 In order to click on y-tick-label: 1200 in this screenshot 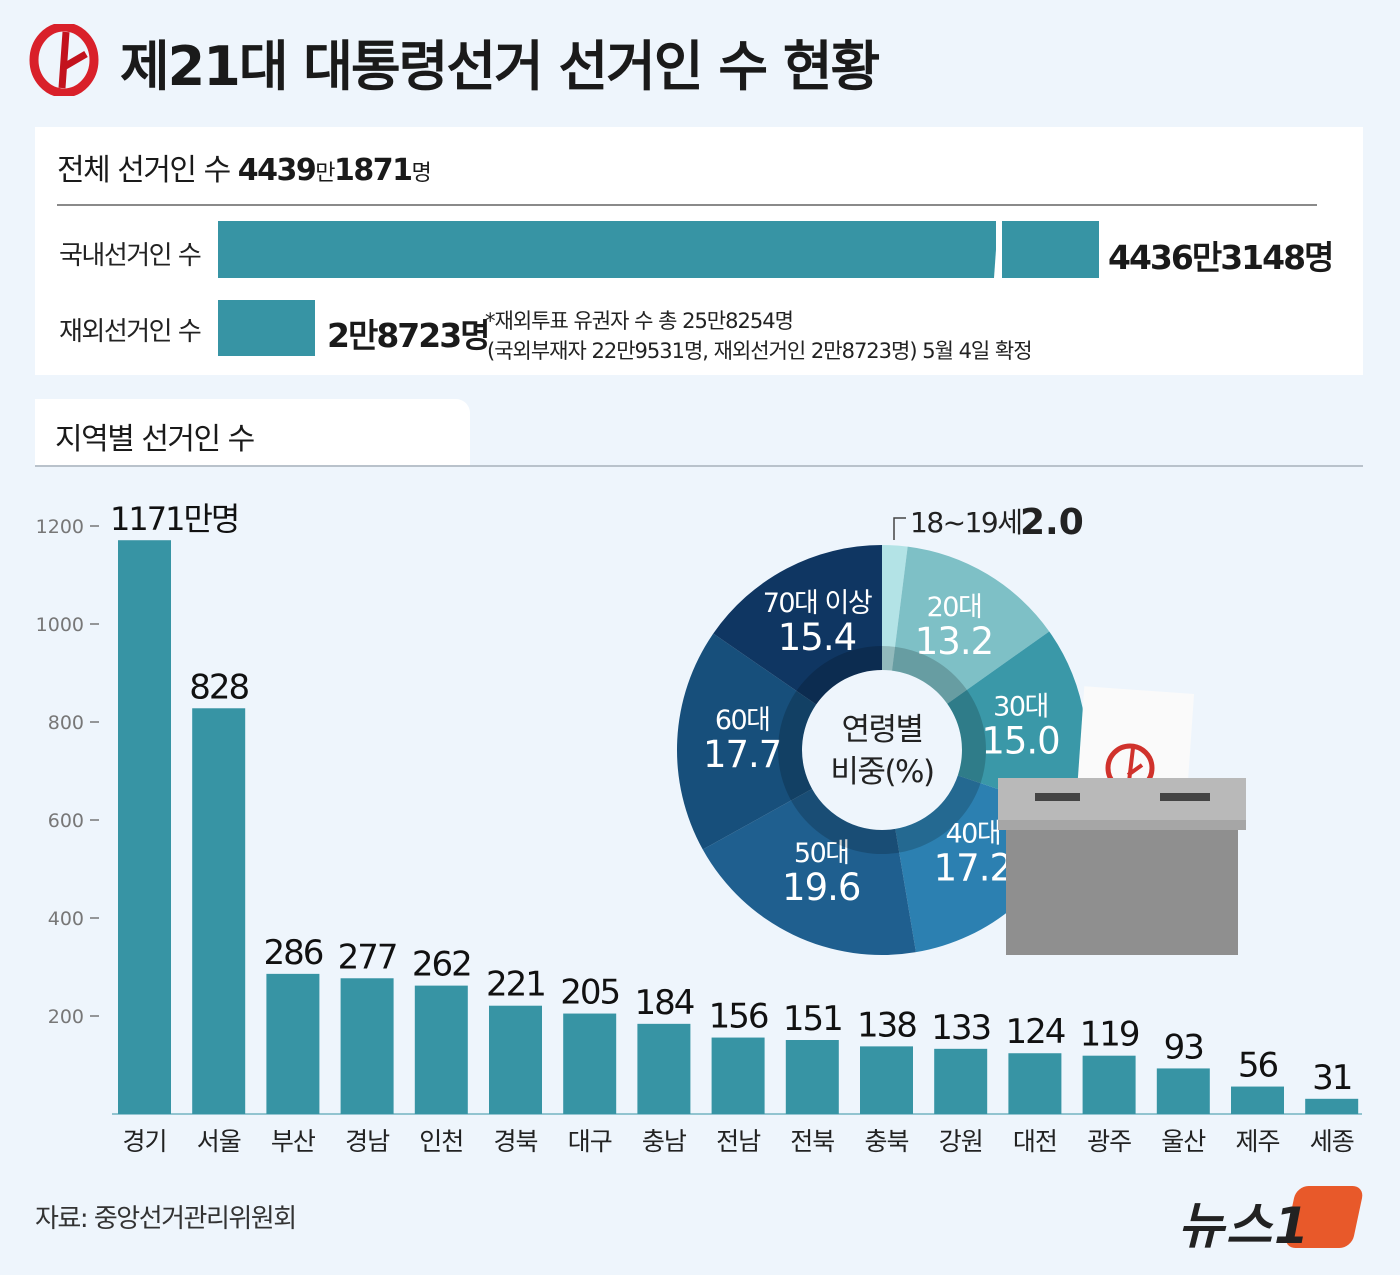, I will do `click(60, 527)`.